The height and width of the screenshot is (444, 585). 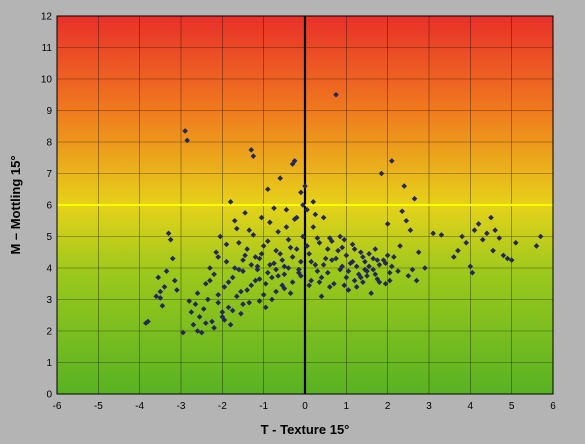 What do you see at coordinates (98, 406) in the screenshot?
I see `x-tick-label: -5` at bounding box center [98, 406].